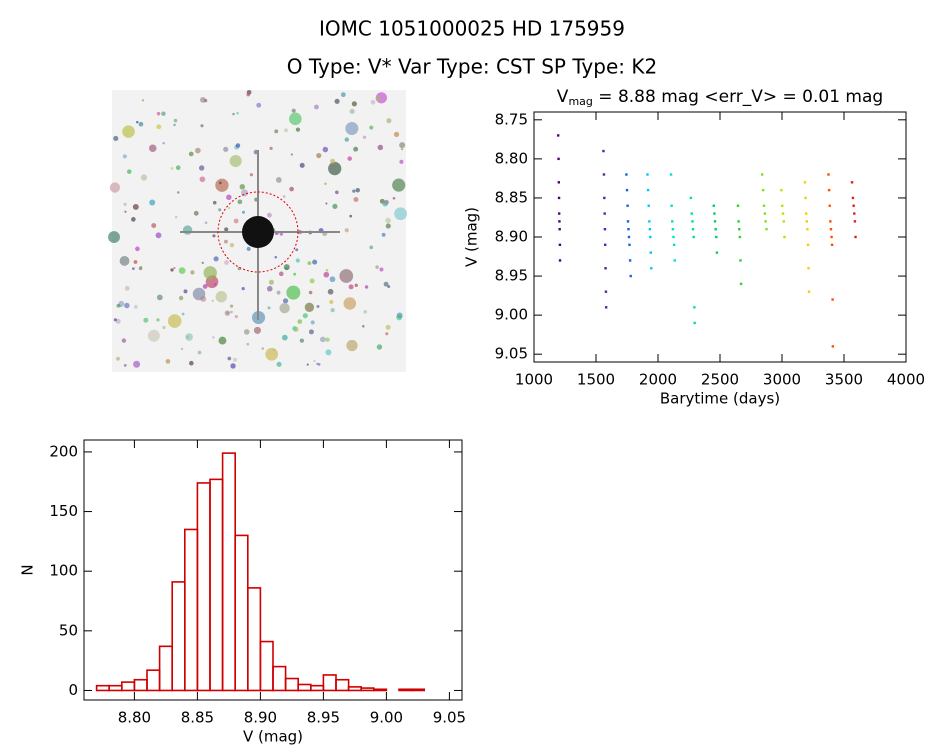 The width and height of the screenshot is (944, 747). Describe the element at coordinates (63, 511) in the screenshot. I see `y-tick-label: 150` at that location.